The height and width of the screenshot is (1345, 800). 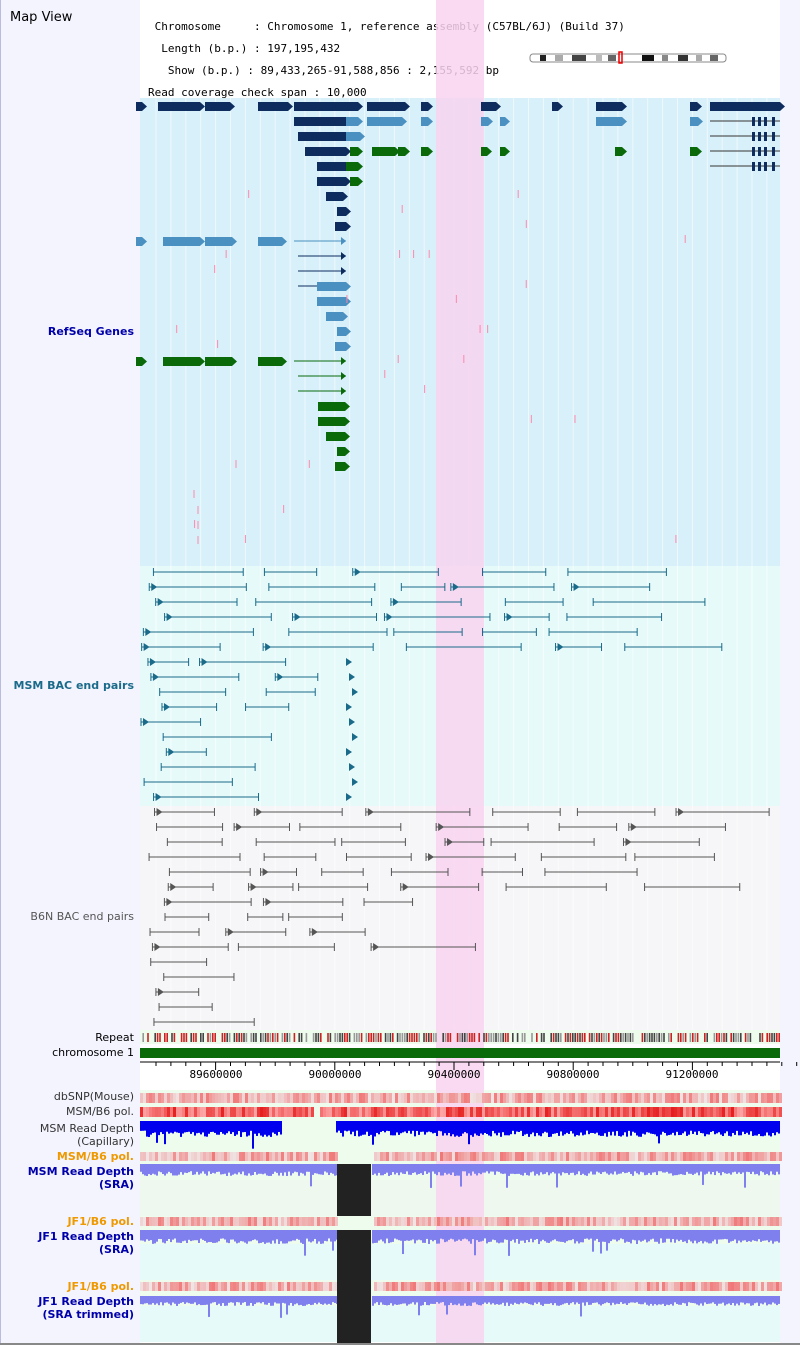 I want to click on track-label-msm-depth-sra: MSM Read Depth (SRA), so click(x=80, y=1178).